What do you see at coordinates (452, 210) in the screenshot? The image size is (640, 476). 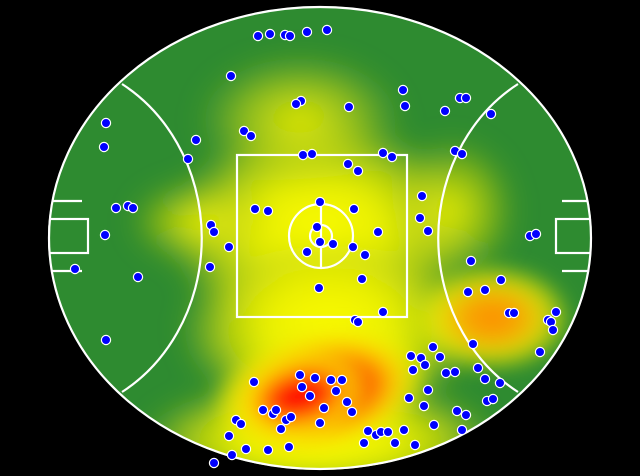 I see `heat-right-wing` at bounding box center [452, 210].